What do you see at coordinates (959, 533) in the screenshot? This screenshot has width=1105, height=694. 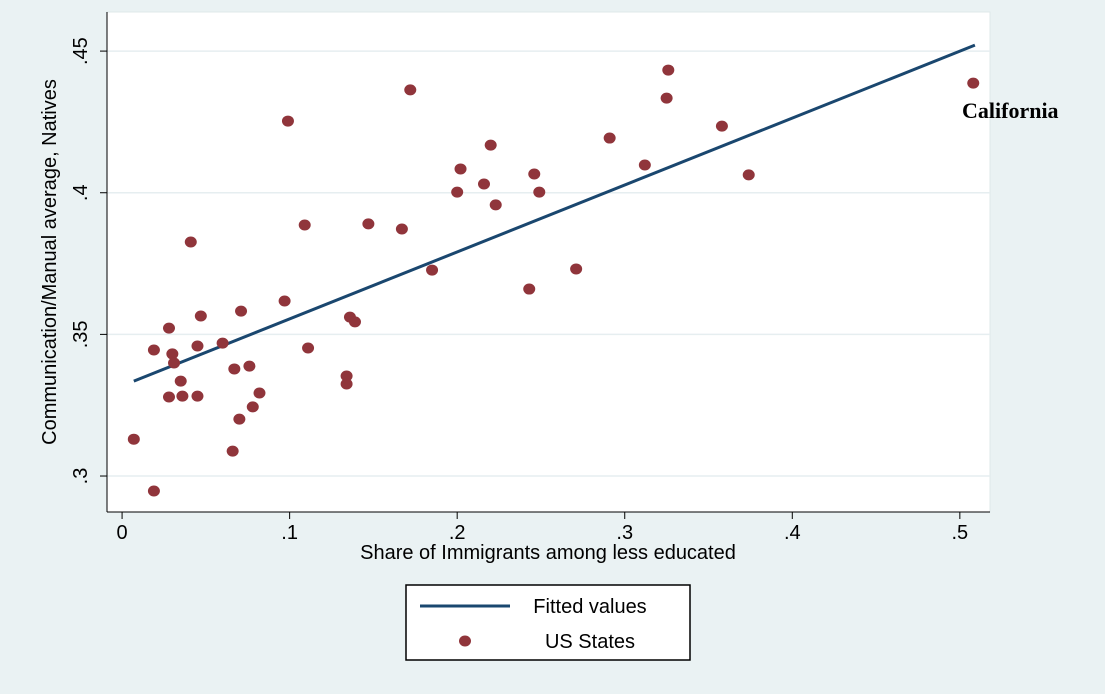 I see `x-tick-label: .5` at bounding box center [959, 533].